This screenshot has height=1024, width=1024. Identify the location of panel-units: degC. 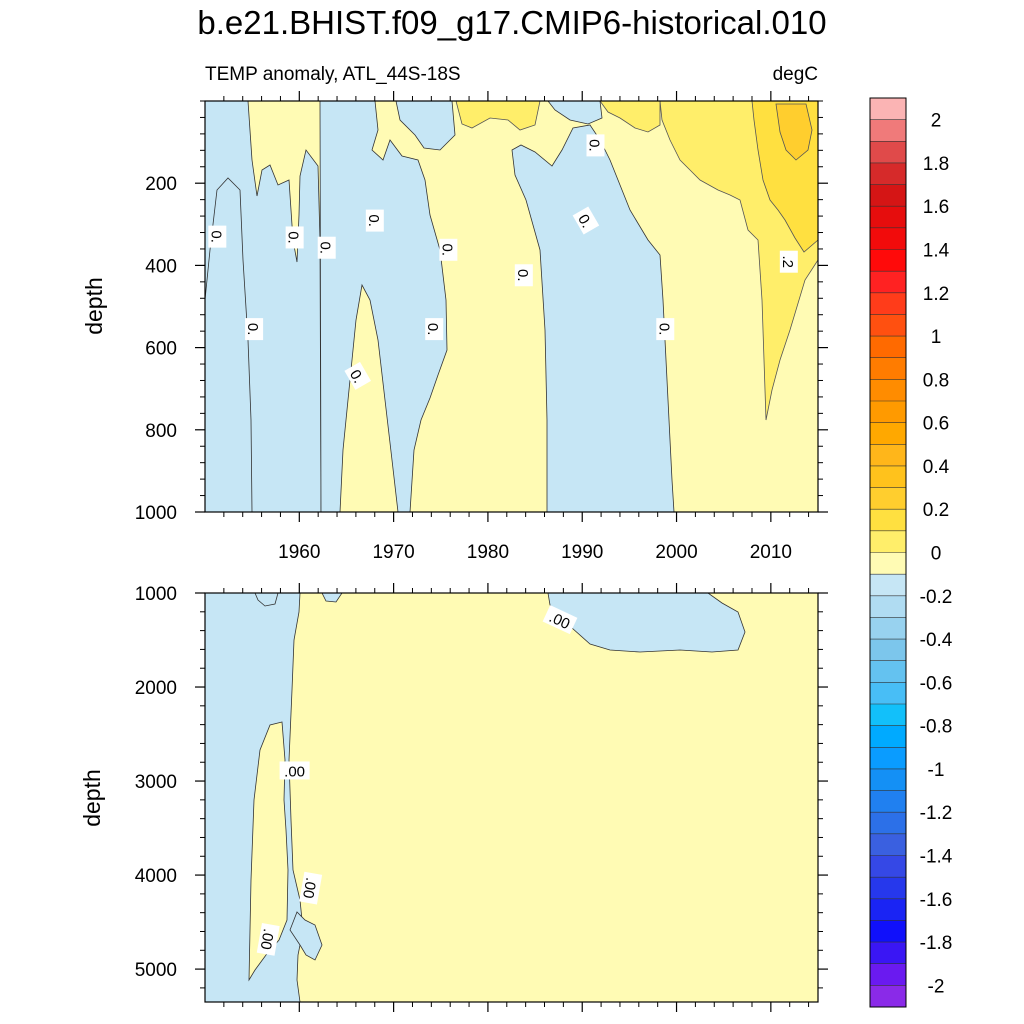
(795, 74).